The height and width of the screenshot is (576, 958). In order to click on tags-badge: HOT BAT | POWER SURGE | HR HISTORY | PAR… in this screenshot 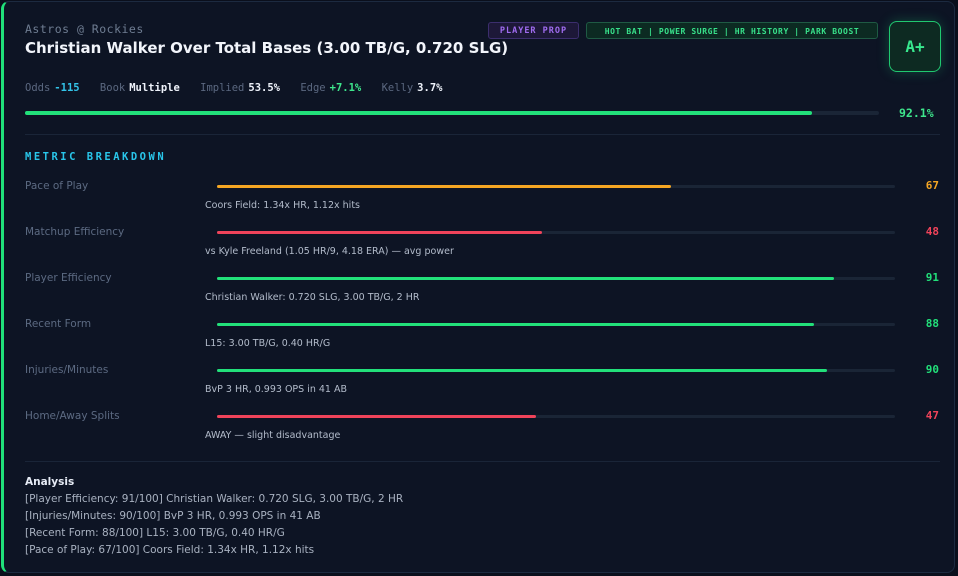, I will do `click(732, 30)`.